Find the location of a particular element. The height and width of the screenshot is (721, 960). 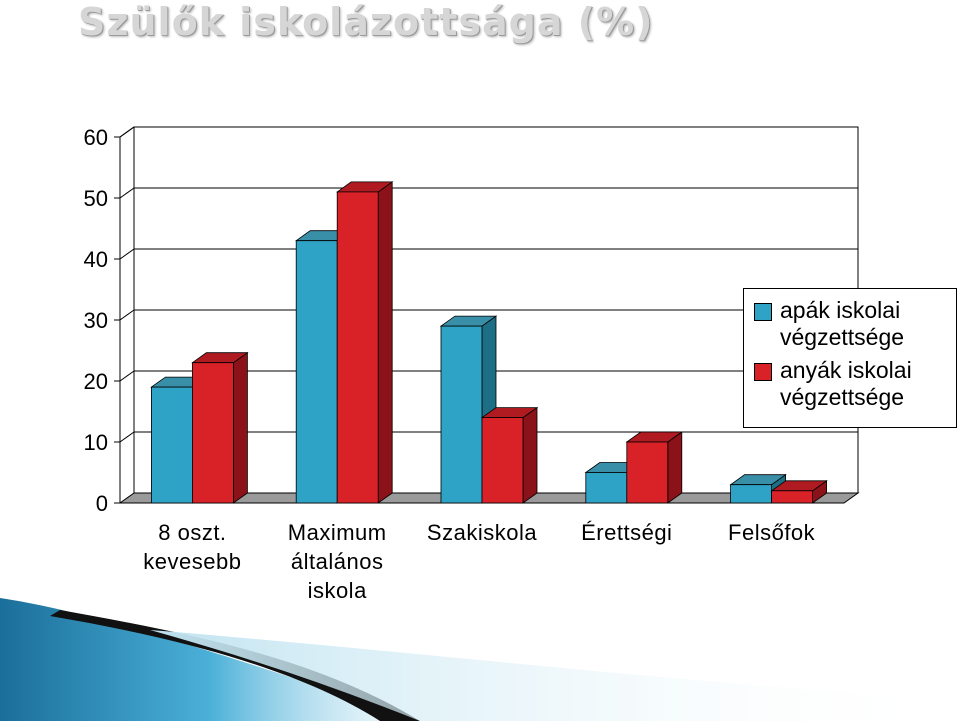

y-tick-label: 50 is located at coordinates (96, 198).